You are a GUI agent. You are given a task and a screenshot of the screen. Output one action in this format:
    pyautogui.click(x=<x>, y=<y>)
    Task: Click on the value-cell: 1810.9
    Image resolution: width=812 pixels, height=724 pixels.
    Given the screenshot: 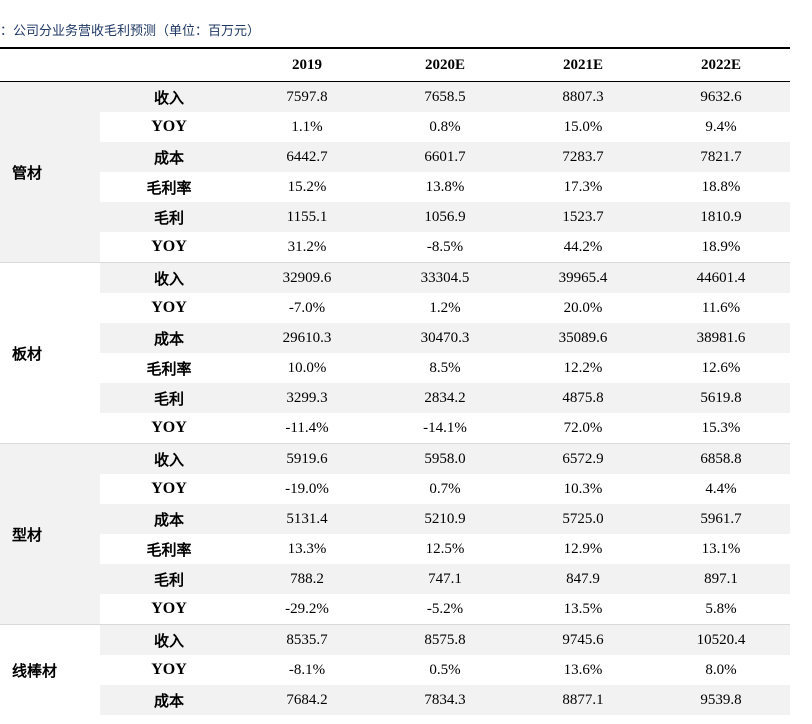 What is the action you would take?
    pyautogui.click(x=721, y=217)
    